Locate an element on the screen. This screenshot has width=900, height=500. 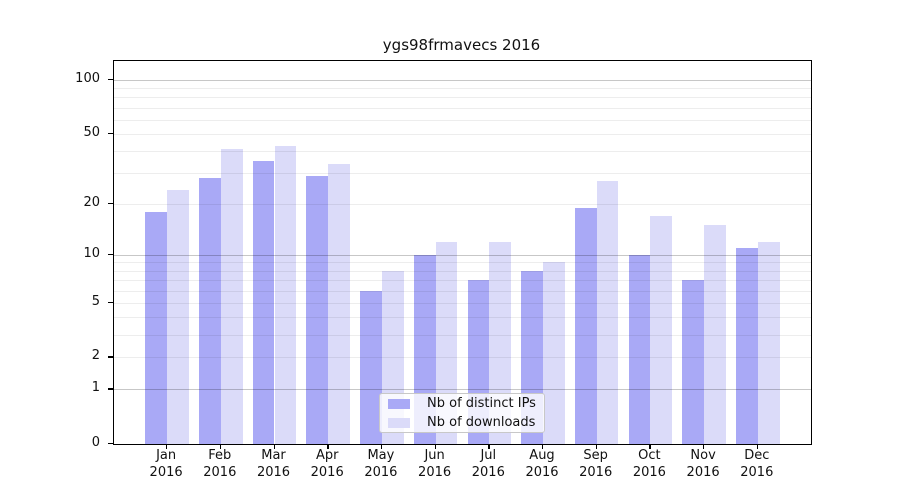
x-tick-label-may: May 2016 is located at coordinates (381, 464).